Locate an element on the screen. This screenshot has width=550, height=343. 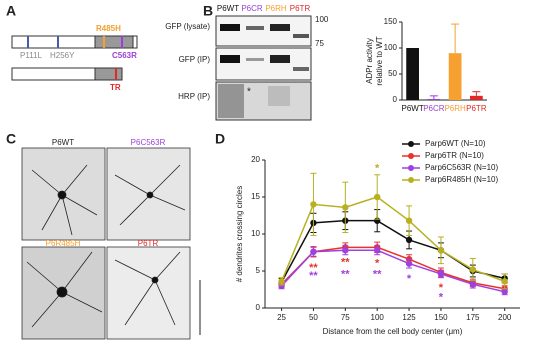
y-tick-label: 10 is located at coordinates (255, 233).